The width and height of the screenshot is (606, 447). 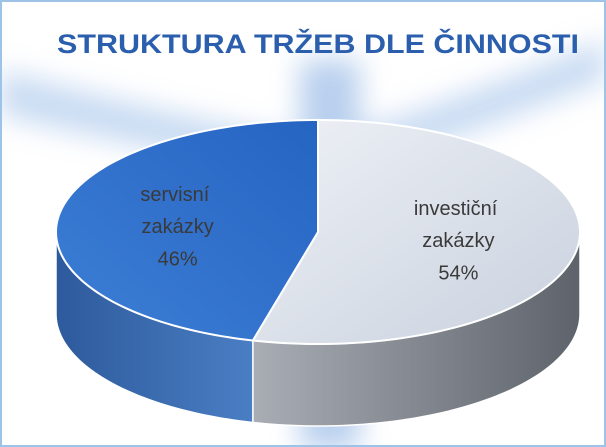 I want to click on slice-value-label: 46%, so click(x=178, y=259).